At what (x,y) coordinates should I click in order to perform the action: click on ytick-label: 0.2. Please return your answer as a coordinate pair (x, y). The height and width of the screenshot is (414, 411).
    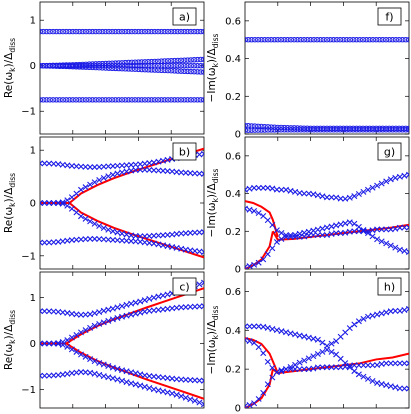
    Looking at the image, I should click on (233, 370).